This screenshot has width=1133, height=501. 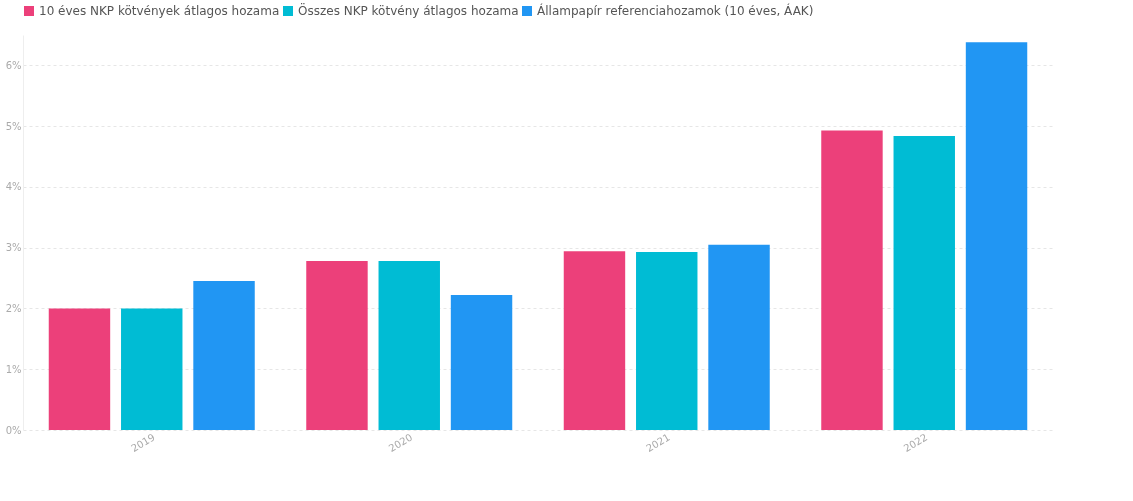 What do you see at coordinates (13, 187) in the screenshot?
I see `y-tick-label: 4%` at bounding box center [13, 187].